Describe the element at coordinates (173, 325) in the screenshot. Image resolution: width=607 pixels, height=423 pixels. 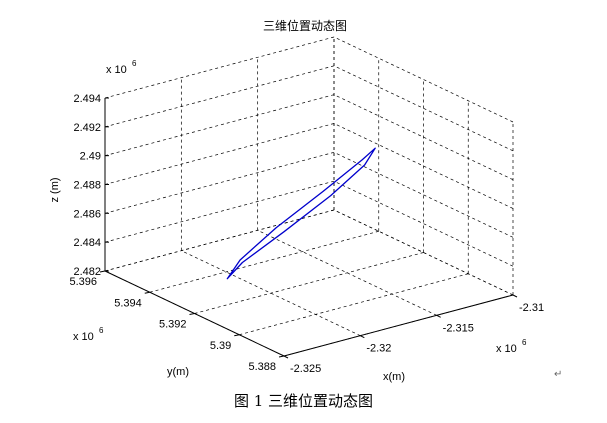
I see `y-tick-label: 5.392` at that location.